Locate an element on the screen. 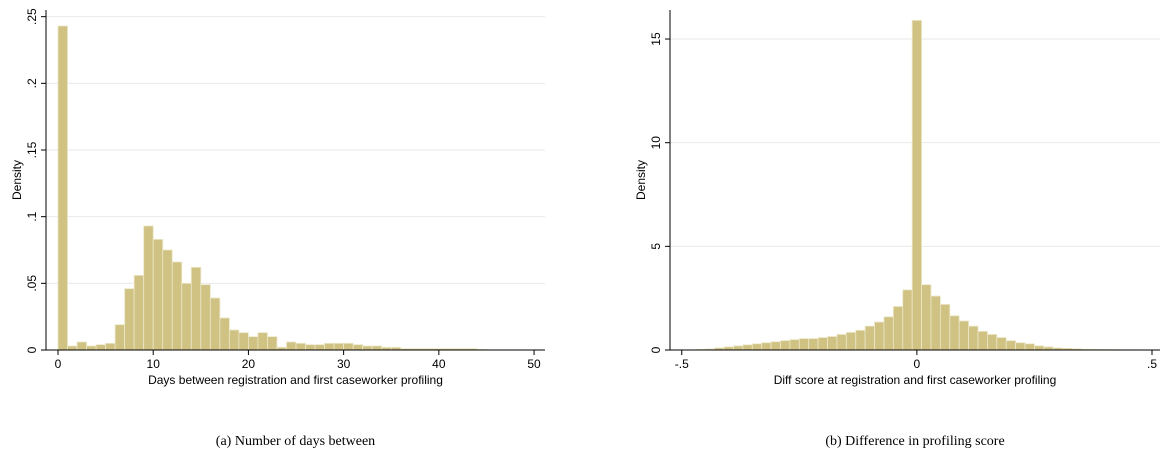 Image resolution: width=1162 pixels, height=464 pixels. y-tick-label: .2 is located at coordinates (32, 83).